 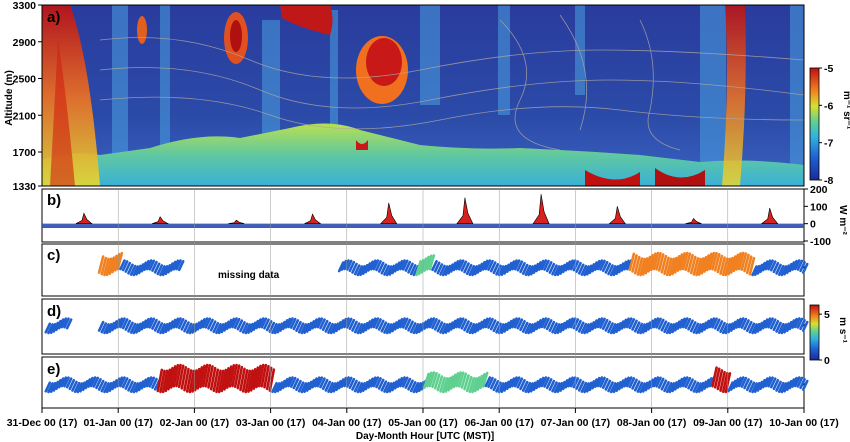 I want to click on panel-a-yticks: 3300 2900 2500 2100 1700 1330, so click(x=27, y=96).